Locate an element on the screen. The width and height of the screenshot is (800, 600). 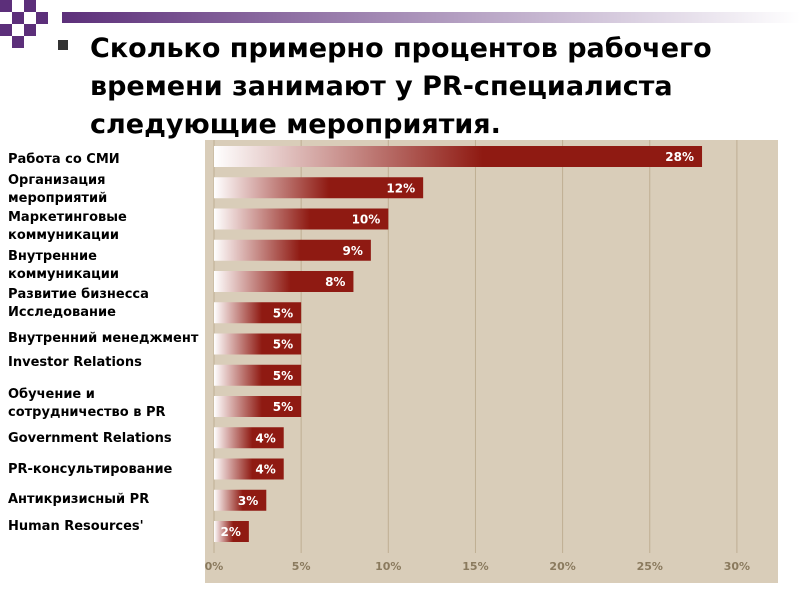
x-tick-label: 15% is located at coordinates (475, 566).